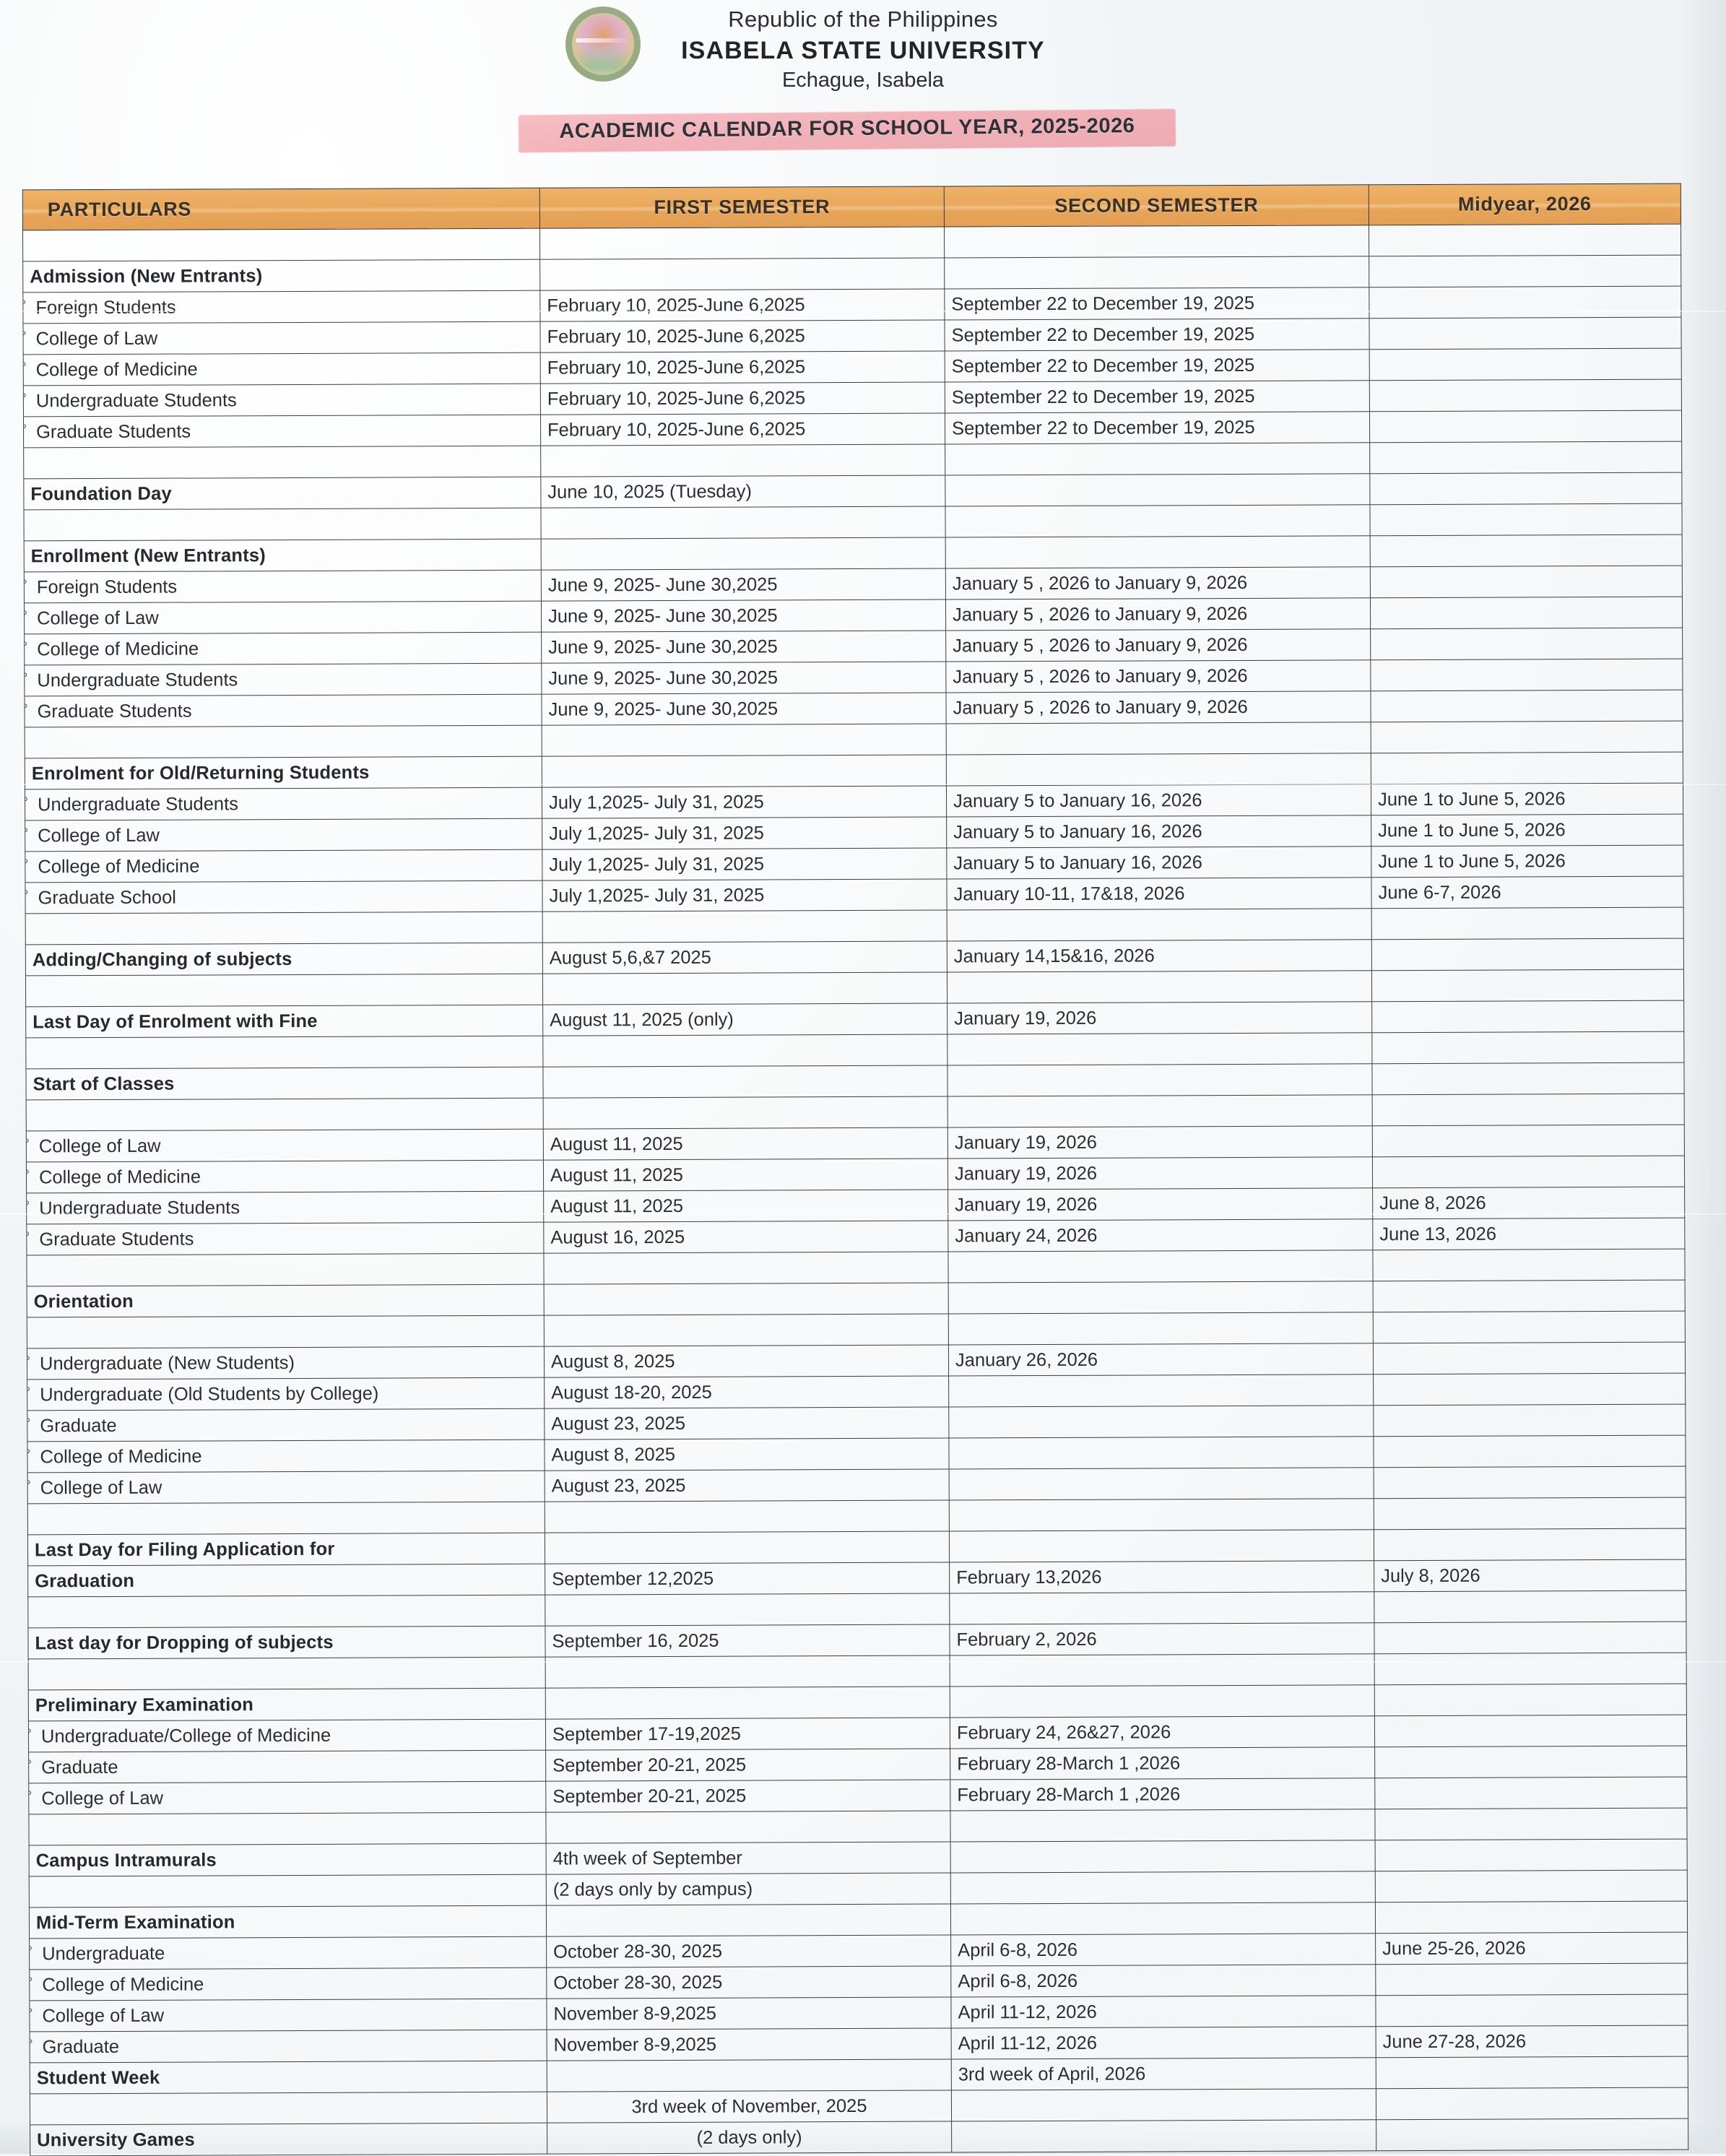 This screenshot has width=1726, height=2156. Describe the element at coordinates (284, 1083) in the screenshot. I see `particulars-cell: Start of Classes` at that location.